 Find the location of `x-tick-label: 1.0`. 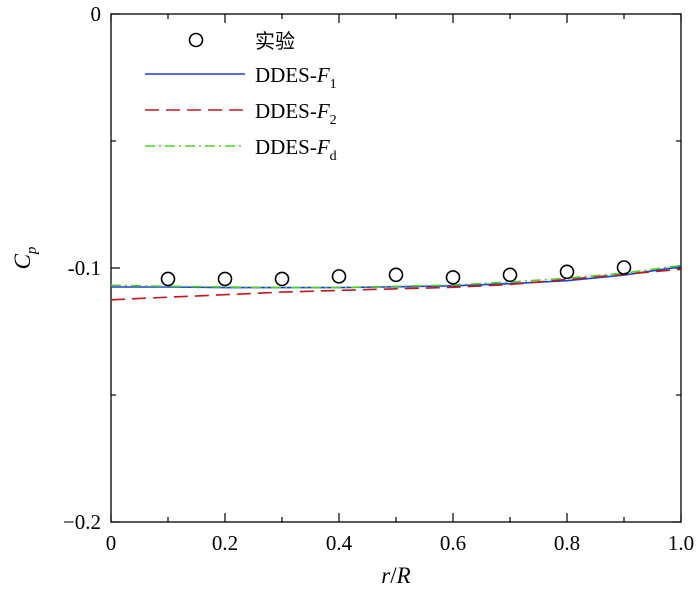

x-tick-label: 1.0 is located at coordinates (681, 543).